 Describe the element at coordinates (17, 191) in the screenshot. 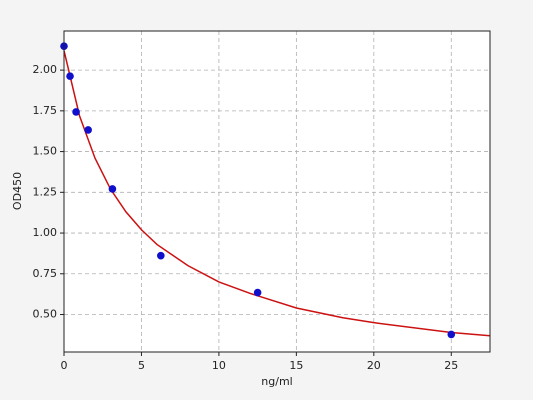

I see `y-axis-label: OD450` at that location.